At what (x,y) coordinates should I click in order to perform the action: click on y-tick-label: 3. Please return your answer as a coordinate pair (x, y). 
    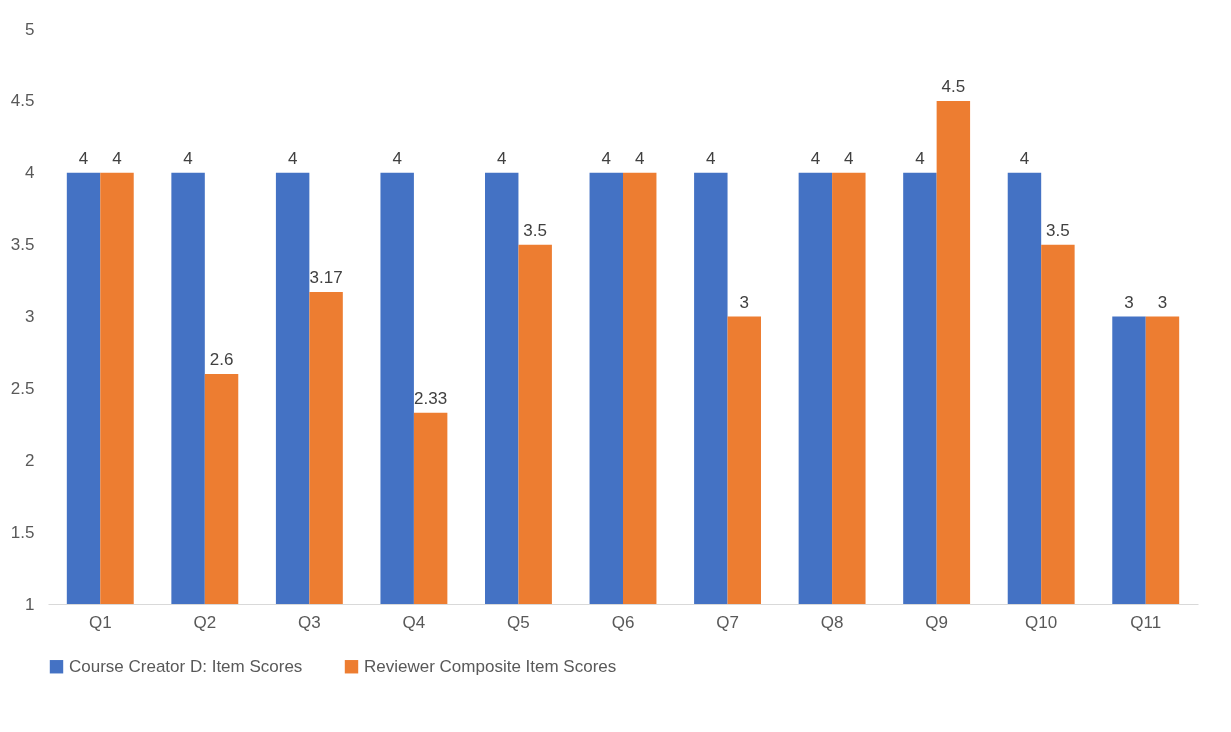
    Looking at the image, I should click on (30, 316).